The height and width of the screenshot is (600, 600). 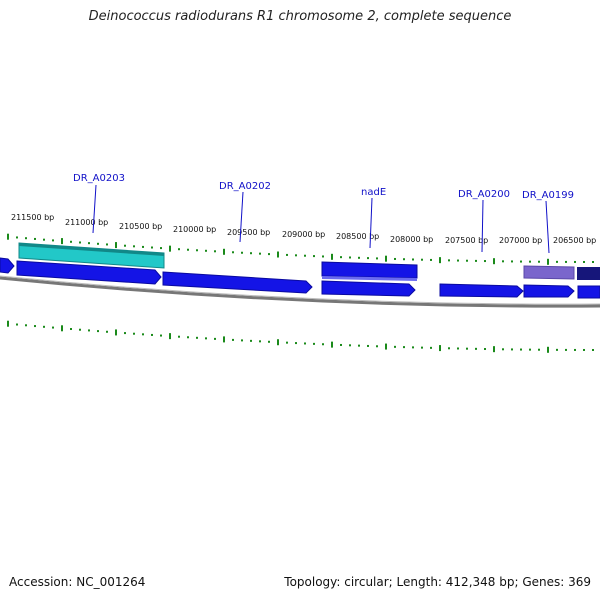 I want to click on tick-label: 207500 bp, so click(x=466, y=240).